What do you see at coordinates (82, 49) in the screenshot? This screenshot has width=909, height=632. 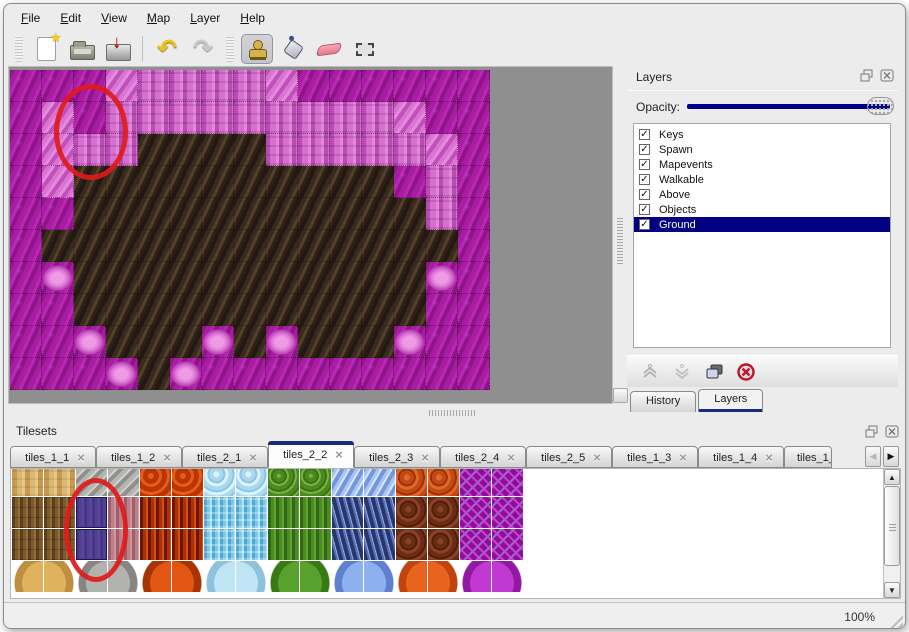 I see `open-file-button` at bounding box center [82, 49].